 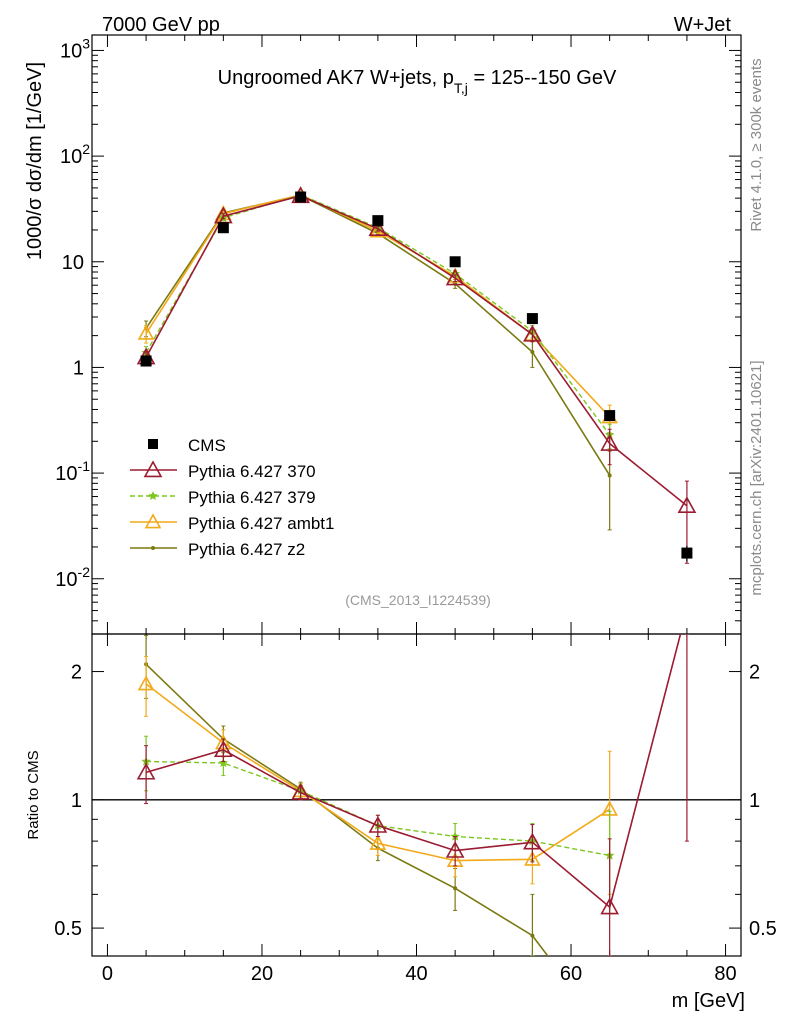 I want to click on legend-marker-pythia-6-427-ambt1, so click(x=153, y=521).